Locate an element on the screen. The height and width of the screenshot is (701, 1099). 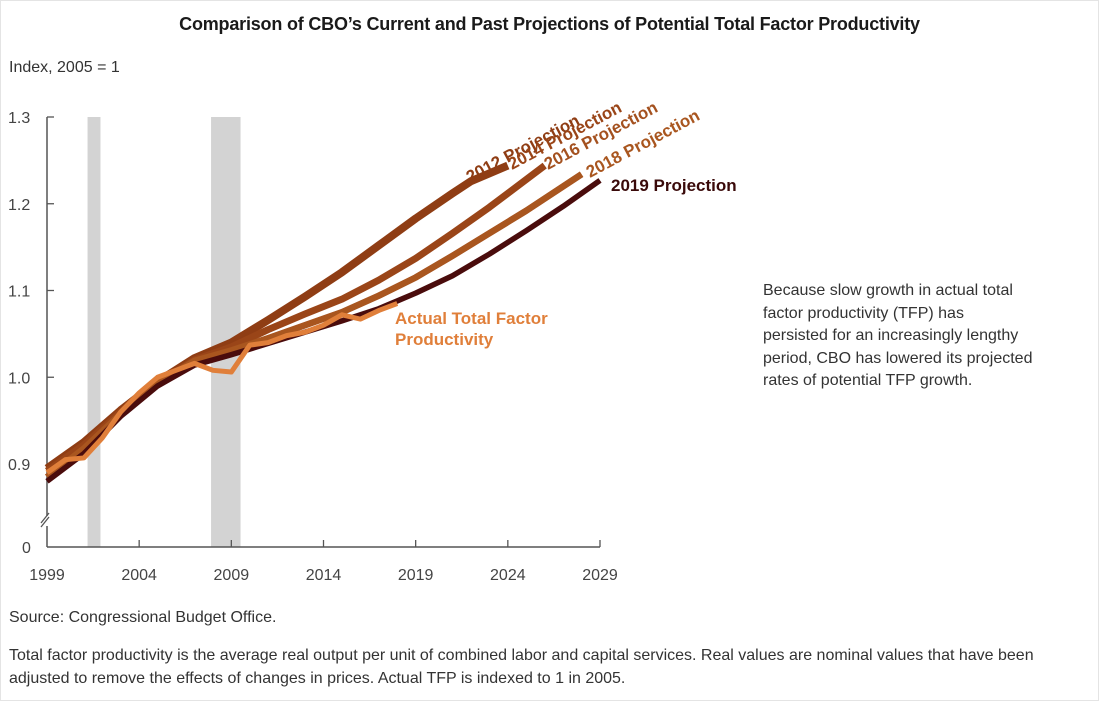
y-tick-label: 1.1 is located at coordinates (19, 292).